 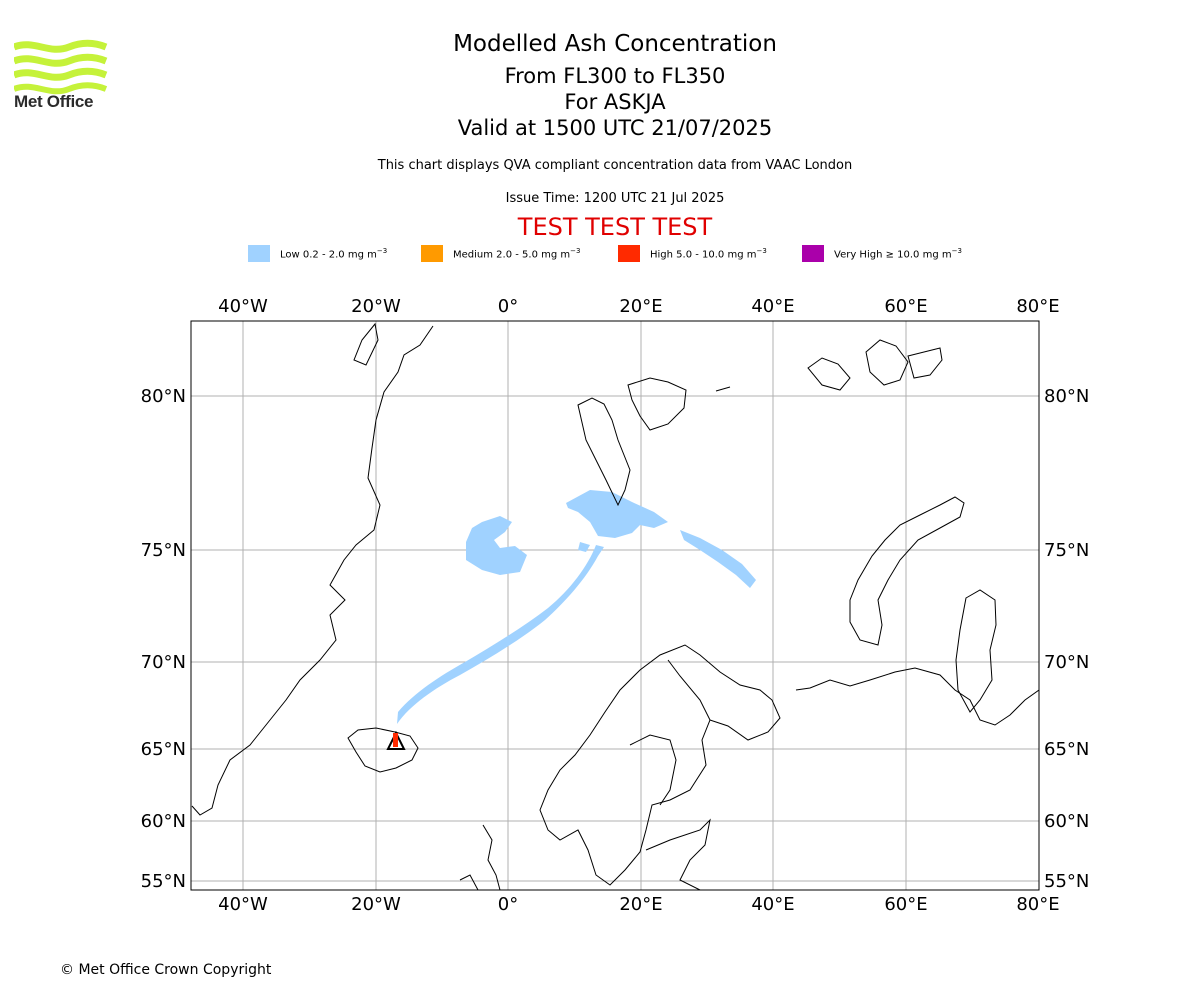 What do you see at coordinates (508, 306) in the screenshot?
I see `lon-label-top: 0°` at bounding box center [508, 306].